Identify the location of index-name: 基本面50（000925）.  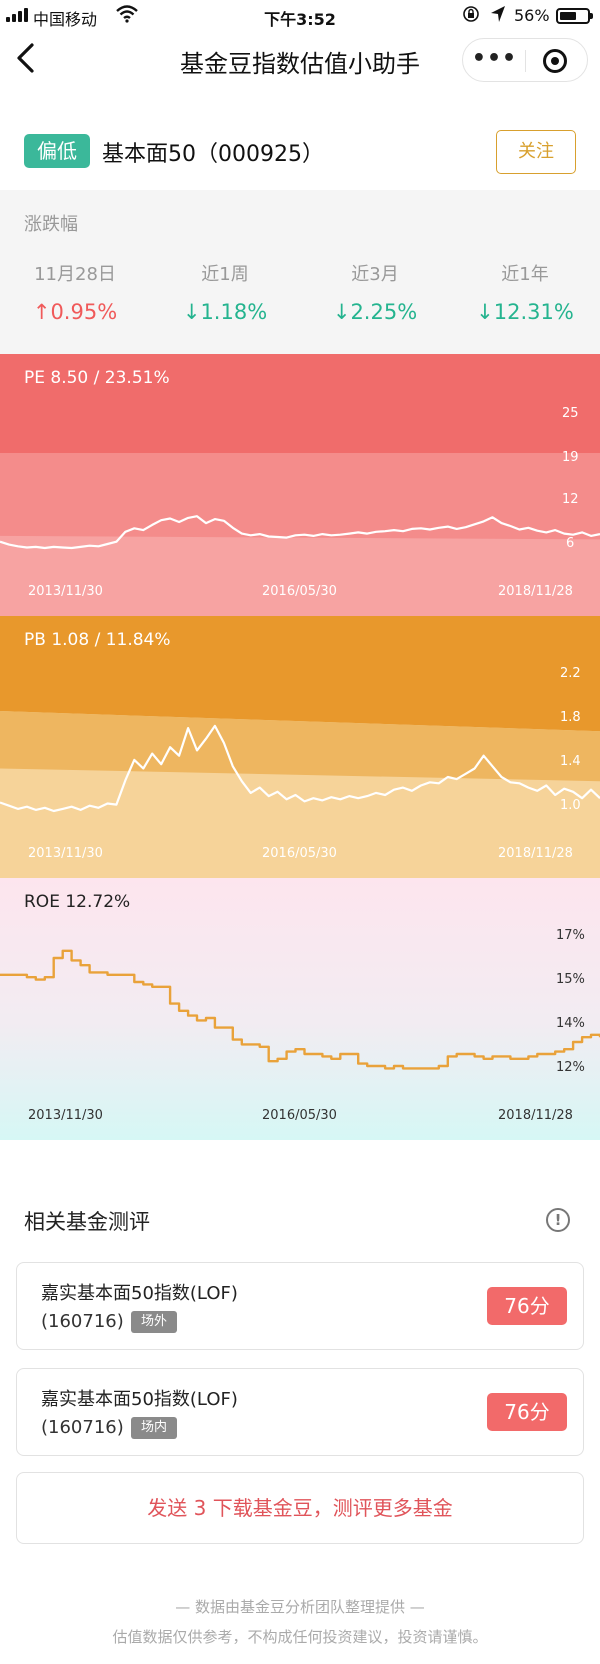
(213, 154).